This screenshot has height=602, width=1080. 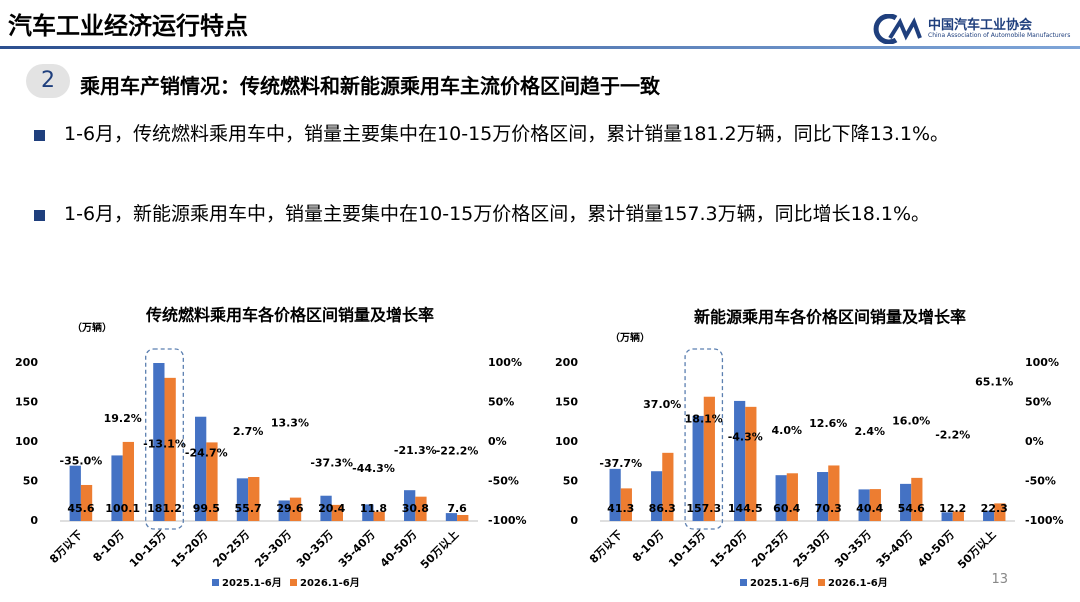 What do you see at coordinates (936, 549) in the screenshot?
I see `x-tick-label: 40-50万` at bounding box center [936, 549].